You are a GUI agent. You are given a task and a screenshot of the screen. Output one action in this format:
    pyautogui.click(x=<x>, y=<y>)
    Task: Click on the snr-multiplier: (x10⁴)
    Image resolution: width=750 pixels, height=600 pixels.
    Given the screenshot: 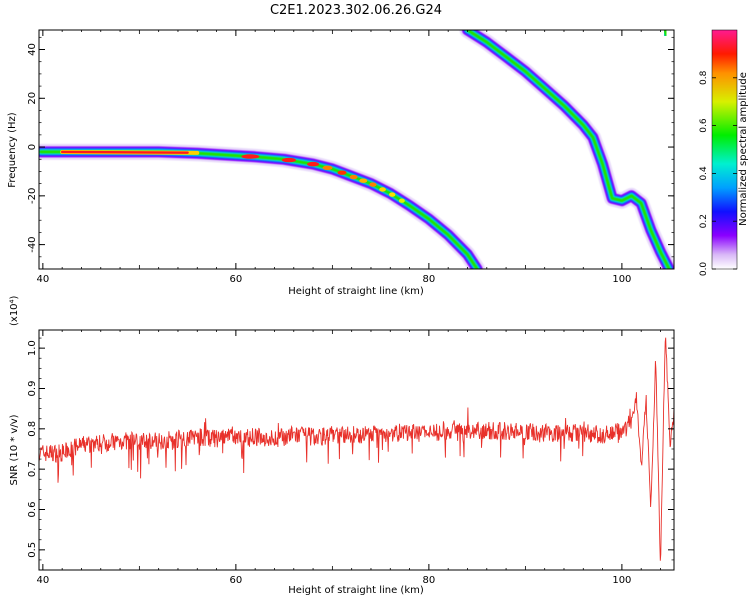 What is the action you would take?
    pyautogui.click(x=14, y=310)
    